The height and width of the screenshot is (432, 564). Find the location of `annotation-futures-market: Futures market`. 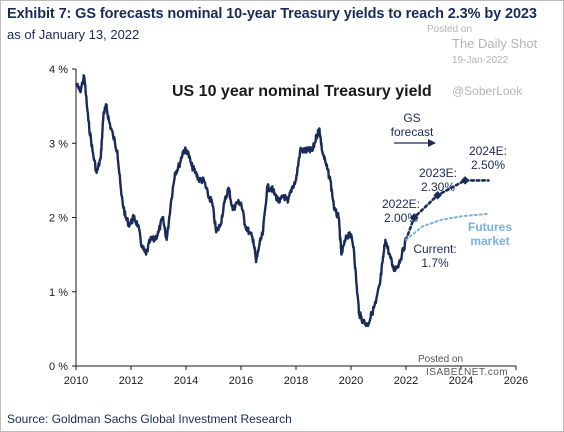

annotation-futures-market: Futures market is located at coordinates (490, 234).